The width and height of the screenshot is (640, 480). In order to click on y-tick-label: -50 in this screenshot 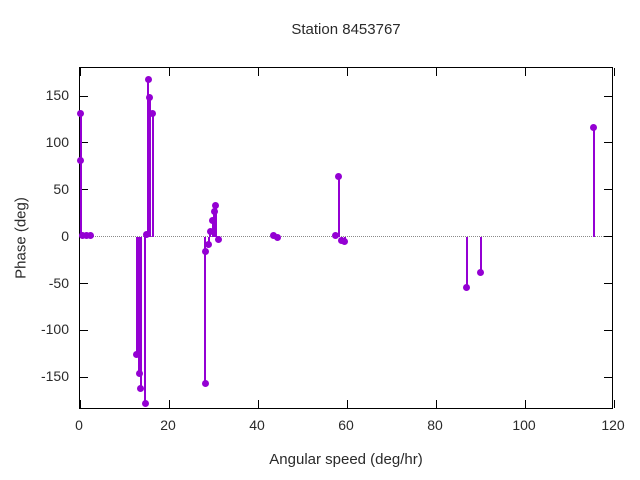, I will do `click(58, 282)`.